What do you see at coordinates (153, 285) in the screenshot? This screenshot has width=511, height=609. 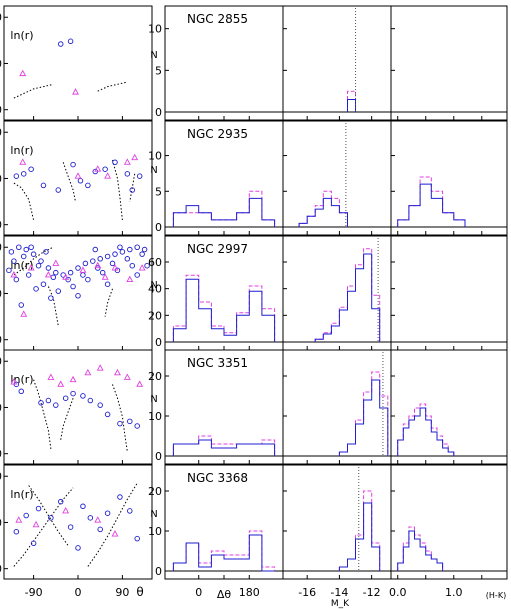 I see `ylabel-n: N` at bounding box center [153, 285].